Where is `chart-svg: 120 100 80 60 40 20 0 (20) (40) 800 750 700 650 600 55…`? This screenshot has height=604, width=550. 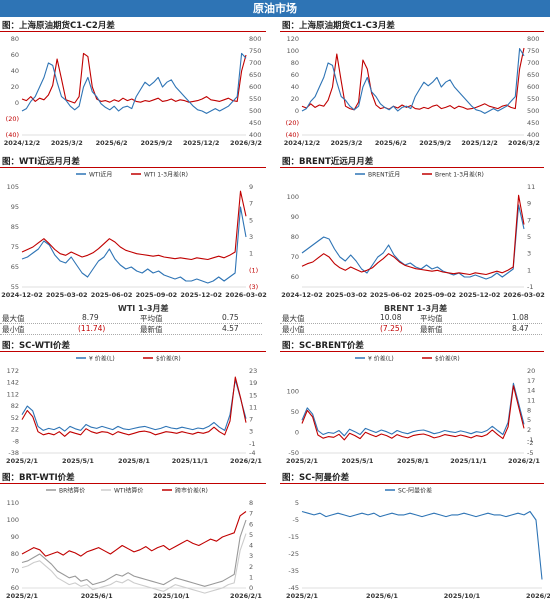
chart-svg: 120 100 80 60 40 20 0 (20) (40) 800 750 700 650 600 55… is located at coordinates (412, 91).